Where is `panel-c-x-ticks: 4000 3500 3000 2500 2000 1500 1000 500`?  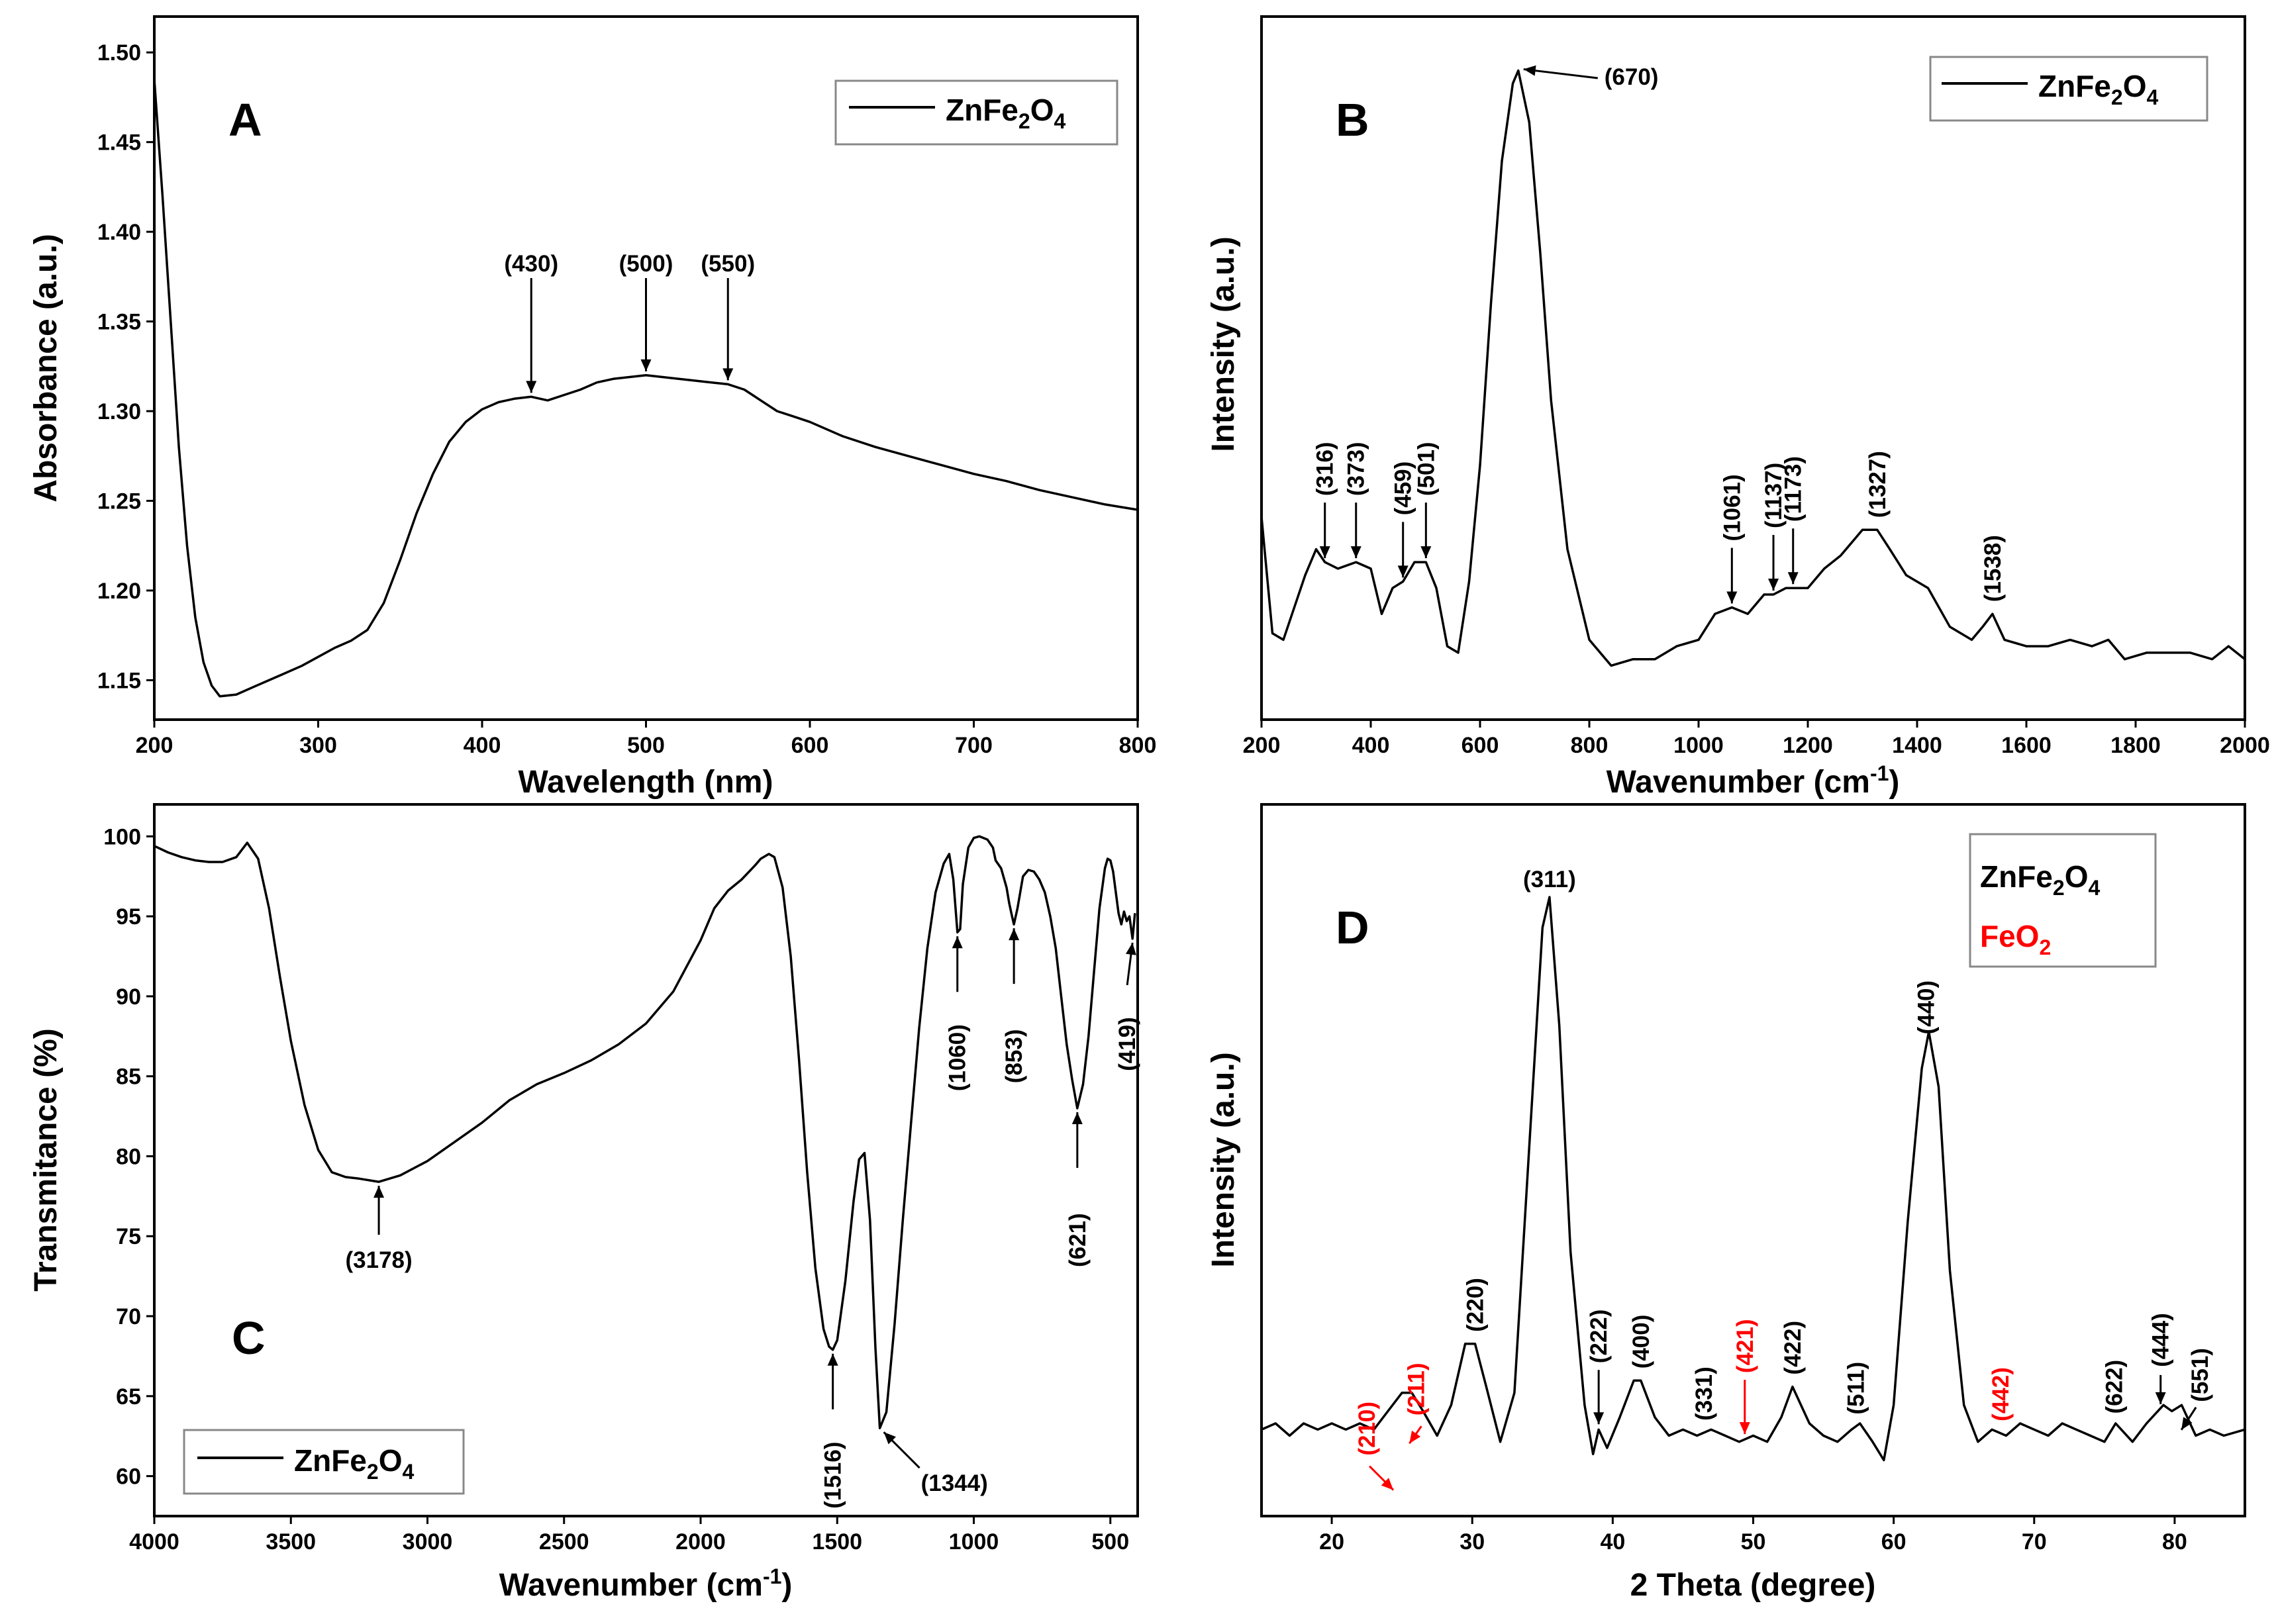 panel-c-x-ticks: 4000 3500 3000 2500 2000 1500 1000 500 is located at coordinates (629, 1535).